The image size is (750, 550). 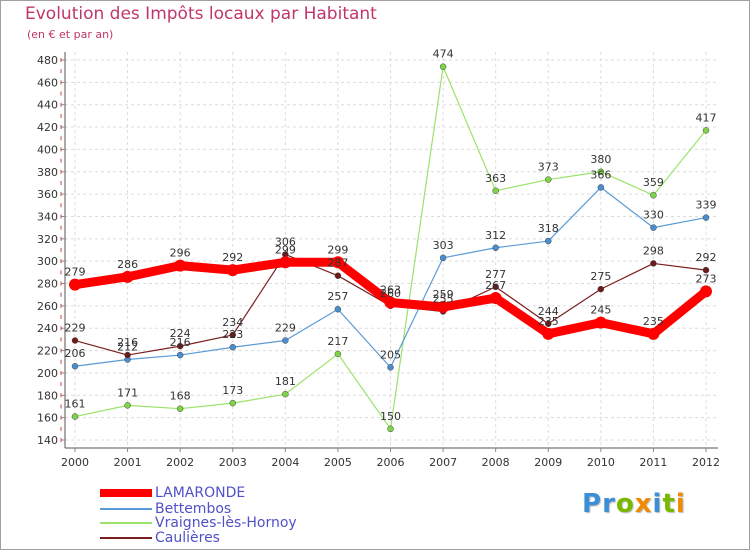 I want to click on data-label-0: 267, so click(x=495, y=285).